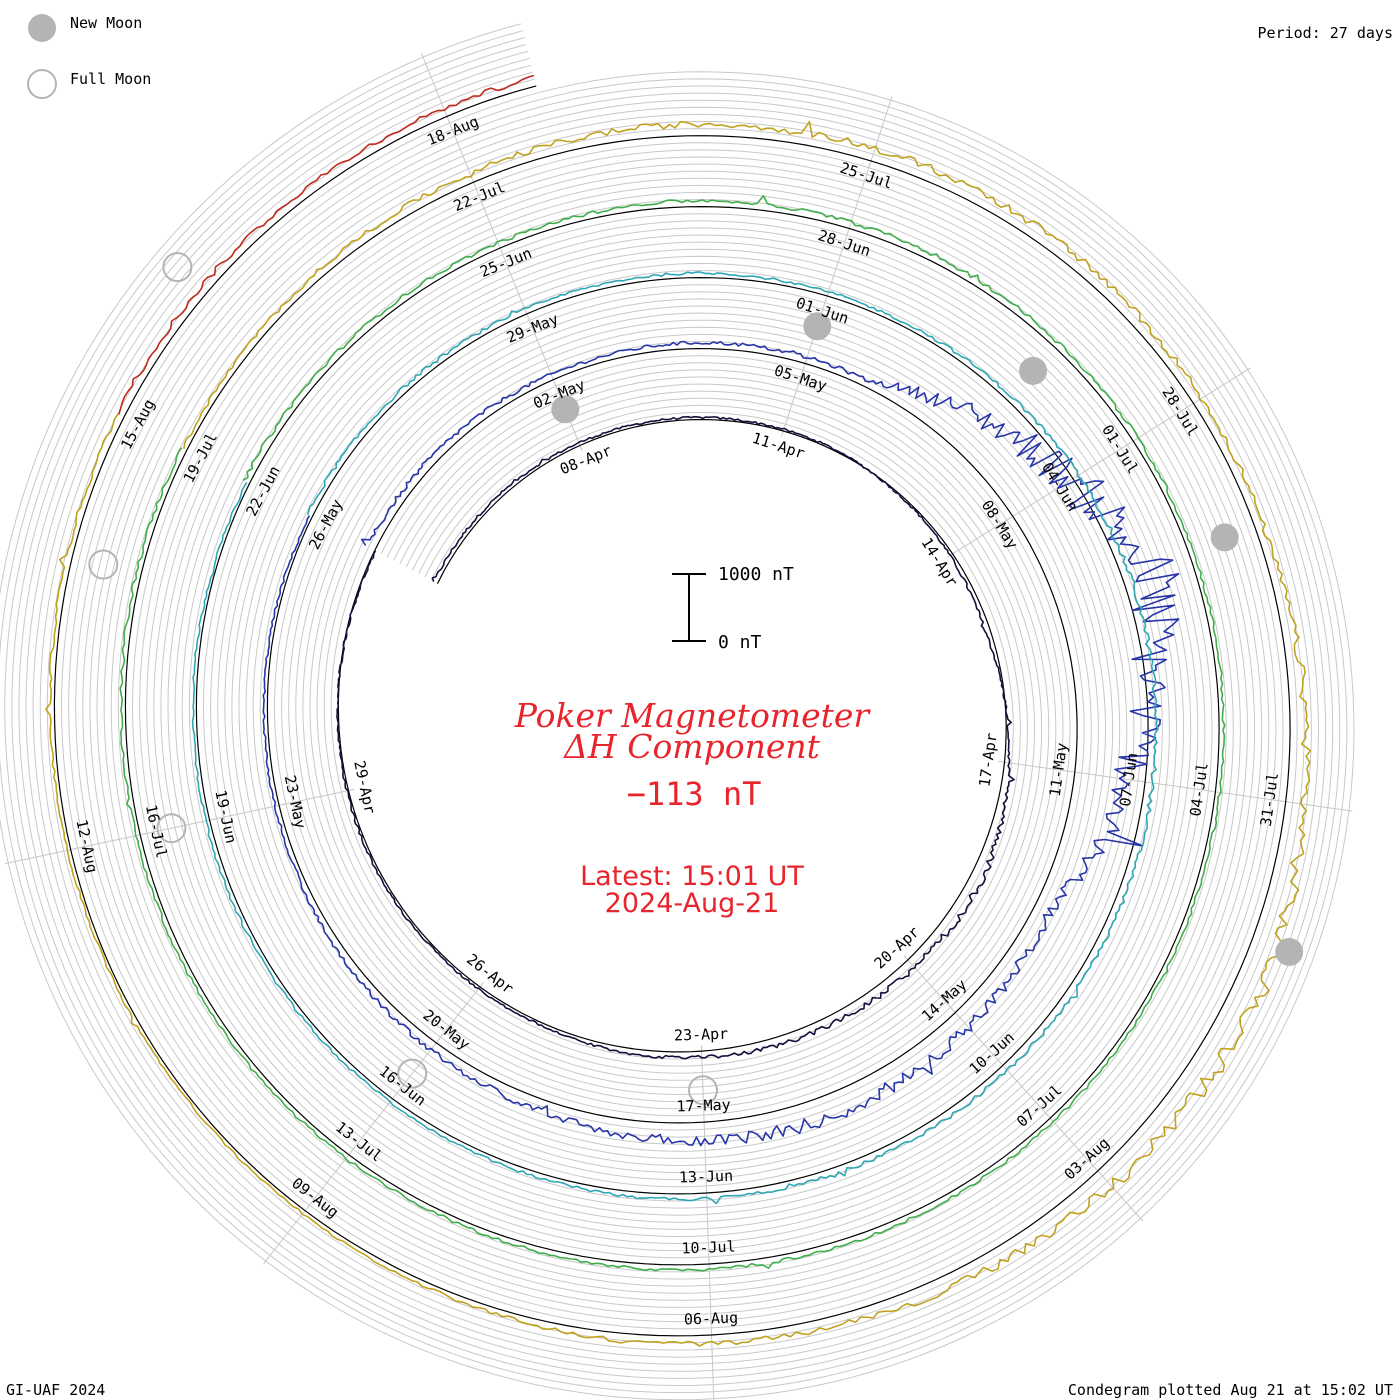 This screenshot has width=1400, height=1400. I want to click on date-label: 29-Apr, so click(364, 787).